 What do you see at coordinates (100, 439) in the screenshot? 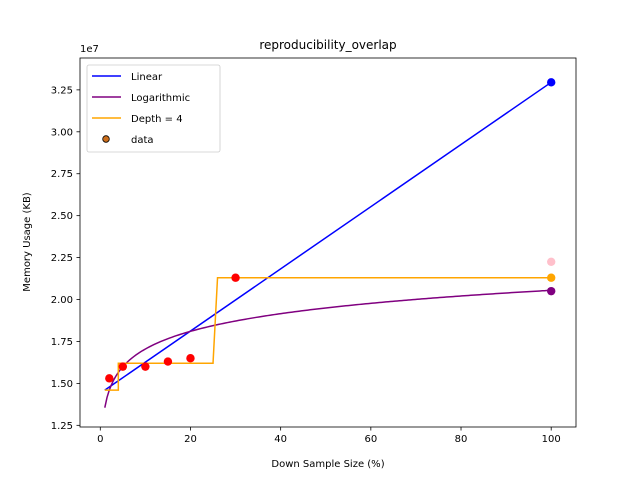
I see `x-tick-label: 0` at bounding box center [100, 439].